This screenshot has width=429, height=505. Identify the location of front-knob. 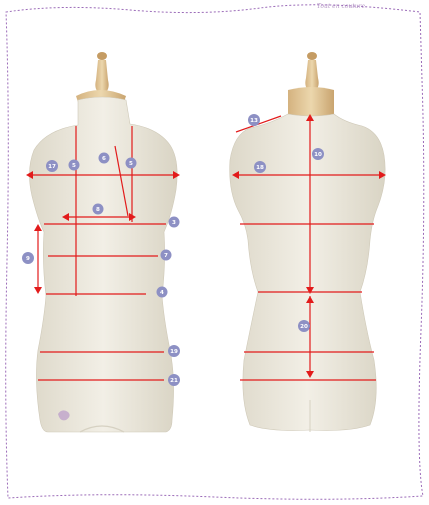
(102, 56).